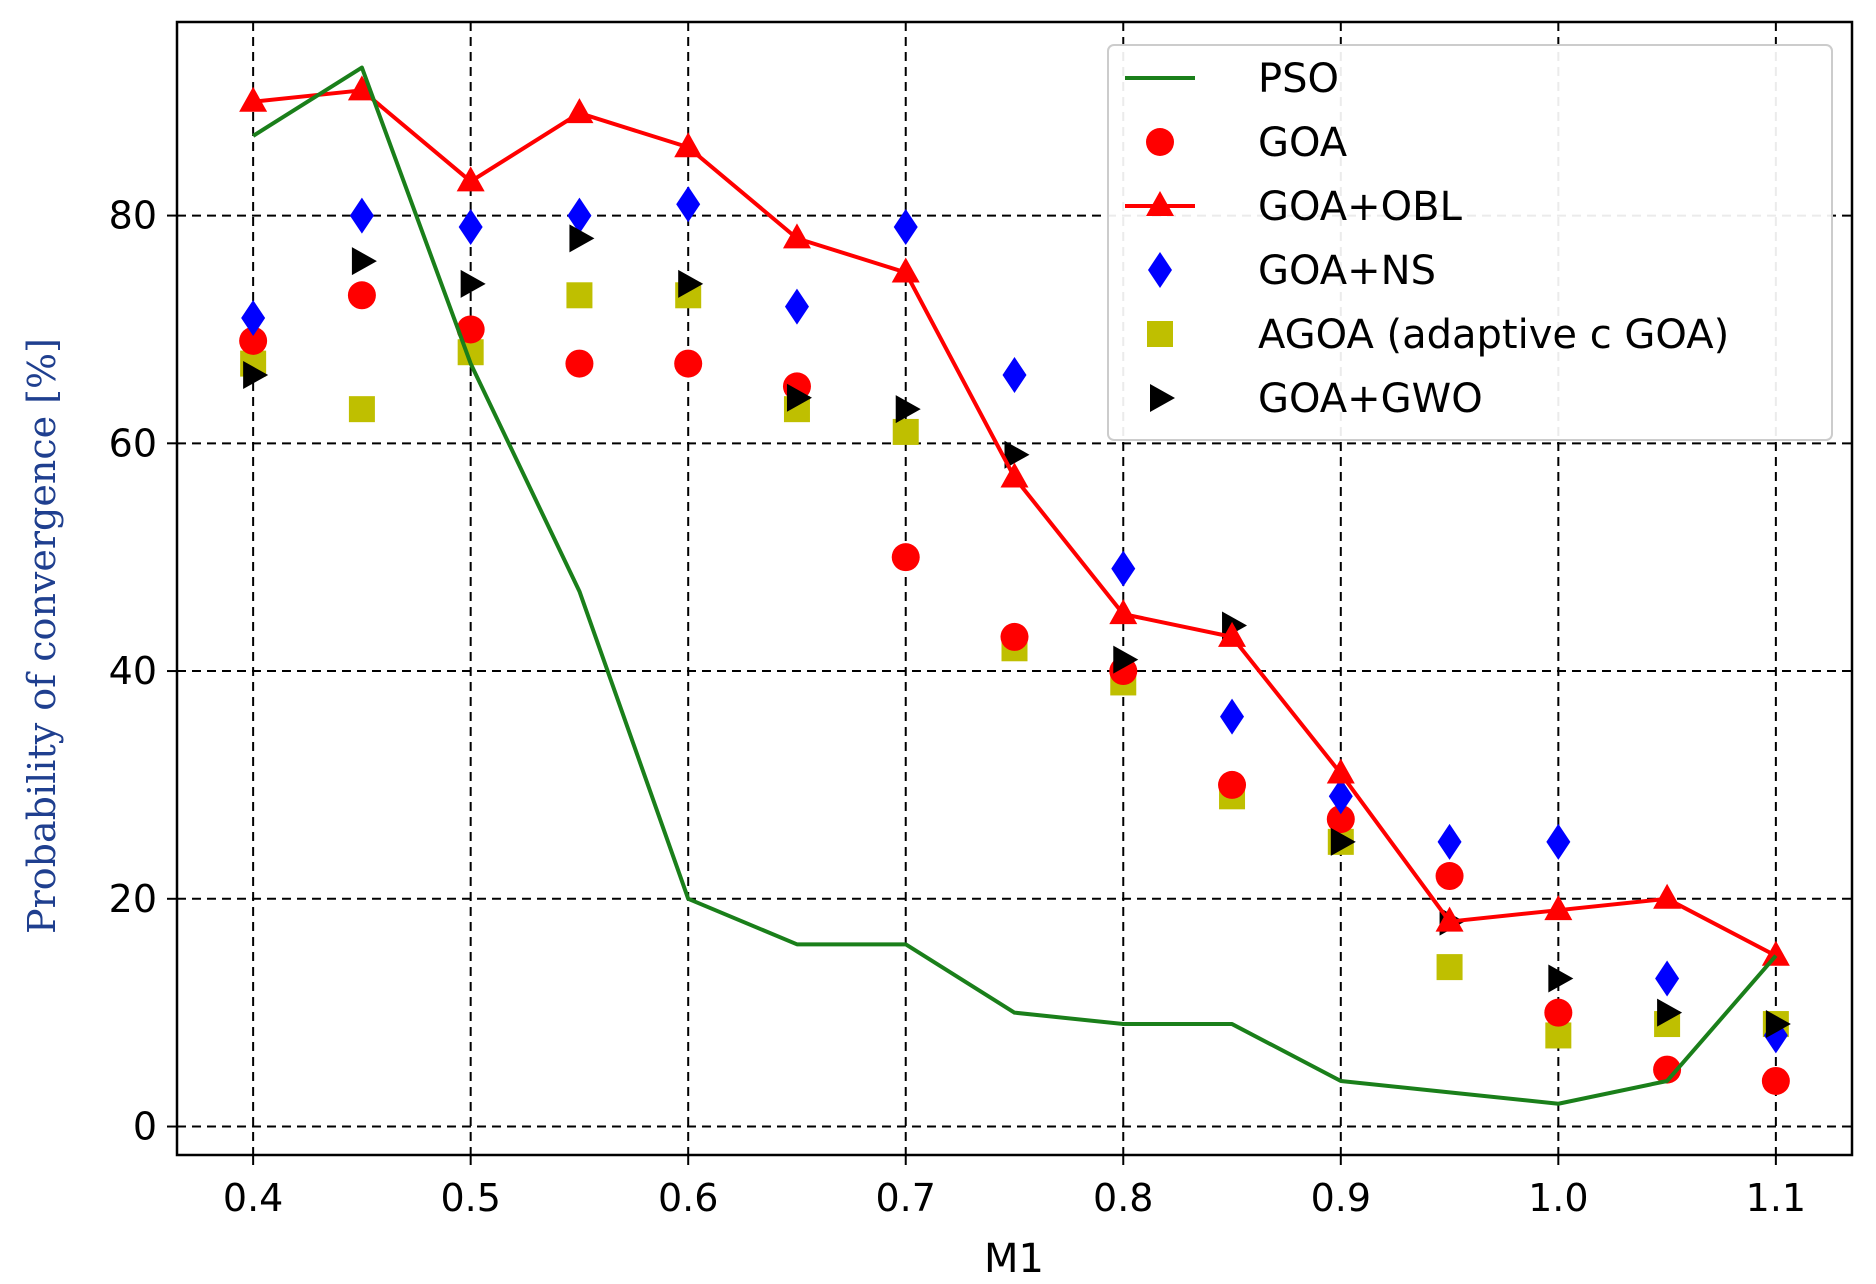 The height and width of the screenshot is (1284, 1876). What do you see at coordinates (1160, 142) in the screenshot?
I see `legend-marker-goa` at bounding box center [1160, 142].